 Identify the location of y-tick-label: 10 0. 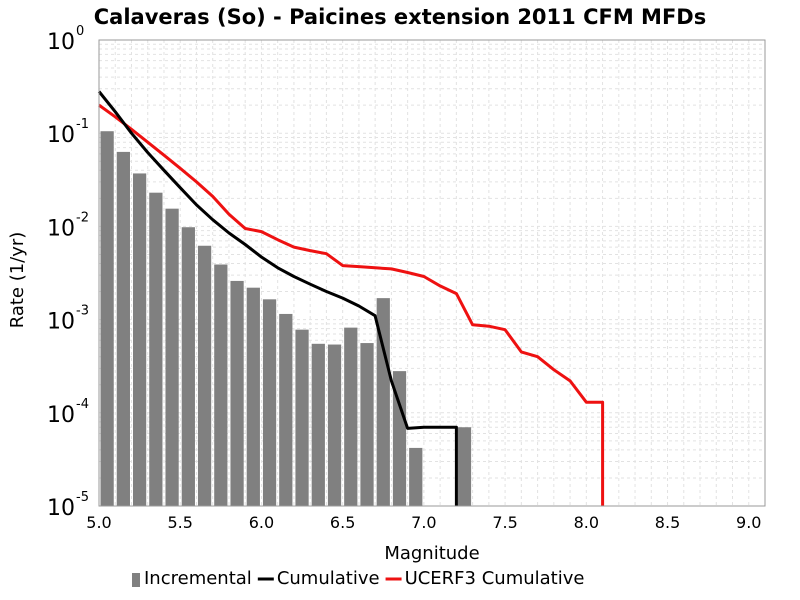
(65, 39).